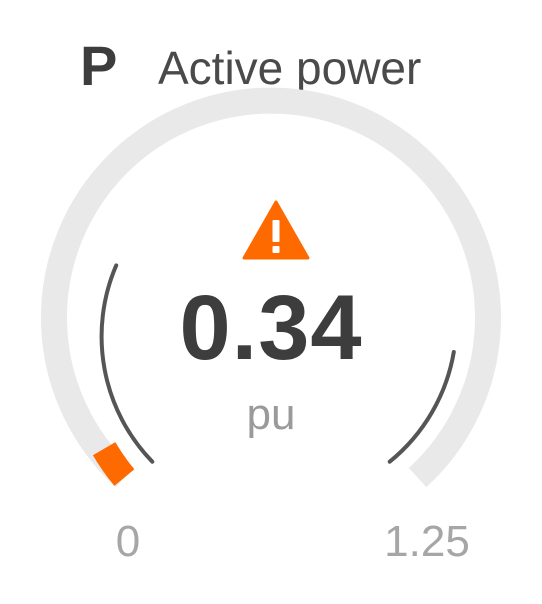  What do you see at coordinates (421, 407) in the screenshot?
I see `gauge-high-limit-line` at bounding box center [421, 407].